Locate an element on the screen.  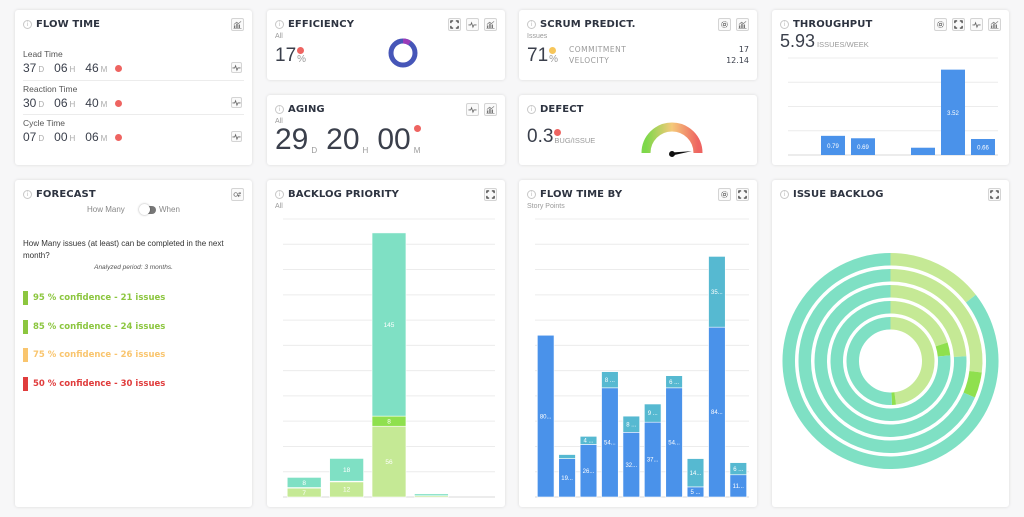
bar-label: 12 is located at coordinates (347, 490).